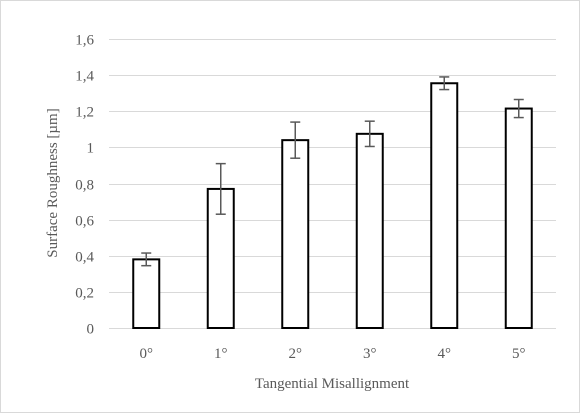  What do you see at coordinates (84, 113) in the screenshot?
I see `y-tick-label: 1,2` at bounding box center [84, 113].